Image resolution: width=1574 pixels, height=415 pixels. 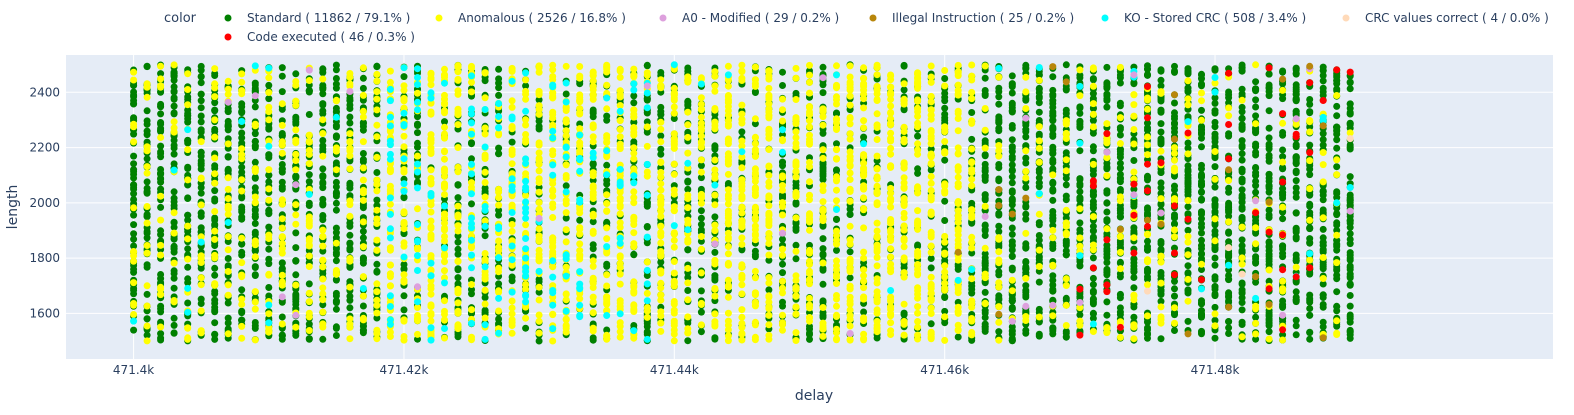 What do you see at coordinates (1457, 18) in the screenshot?
I see `legend-entry: CRC values correct ( 4 / 0.0% )` at bounding box center [1457, 18].